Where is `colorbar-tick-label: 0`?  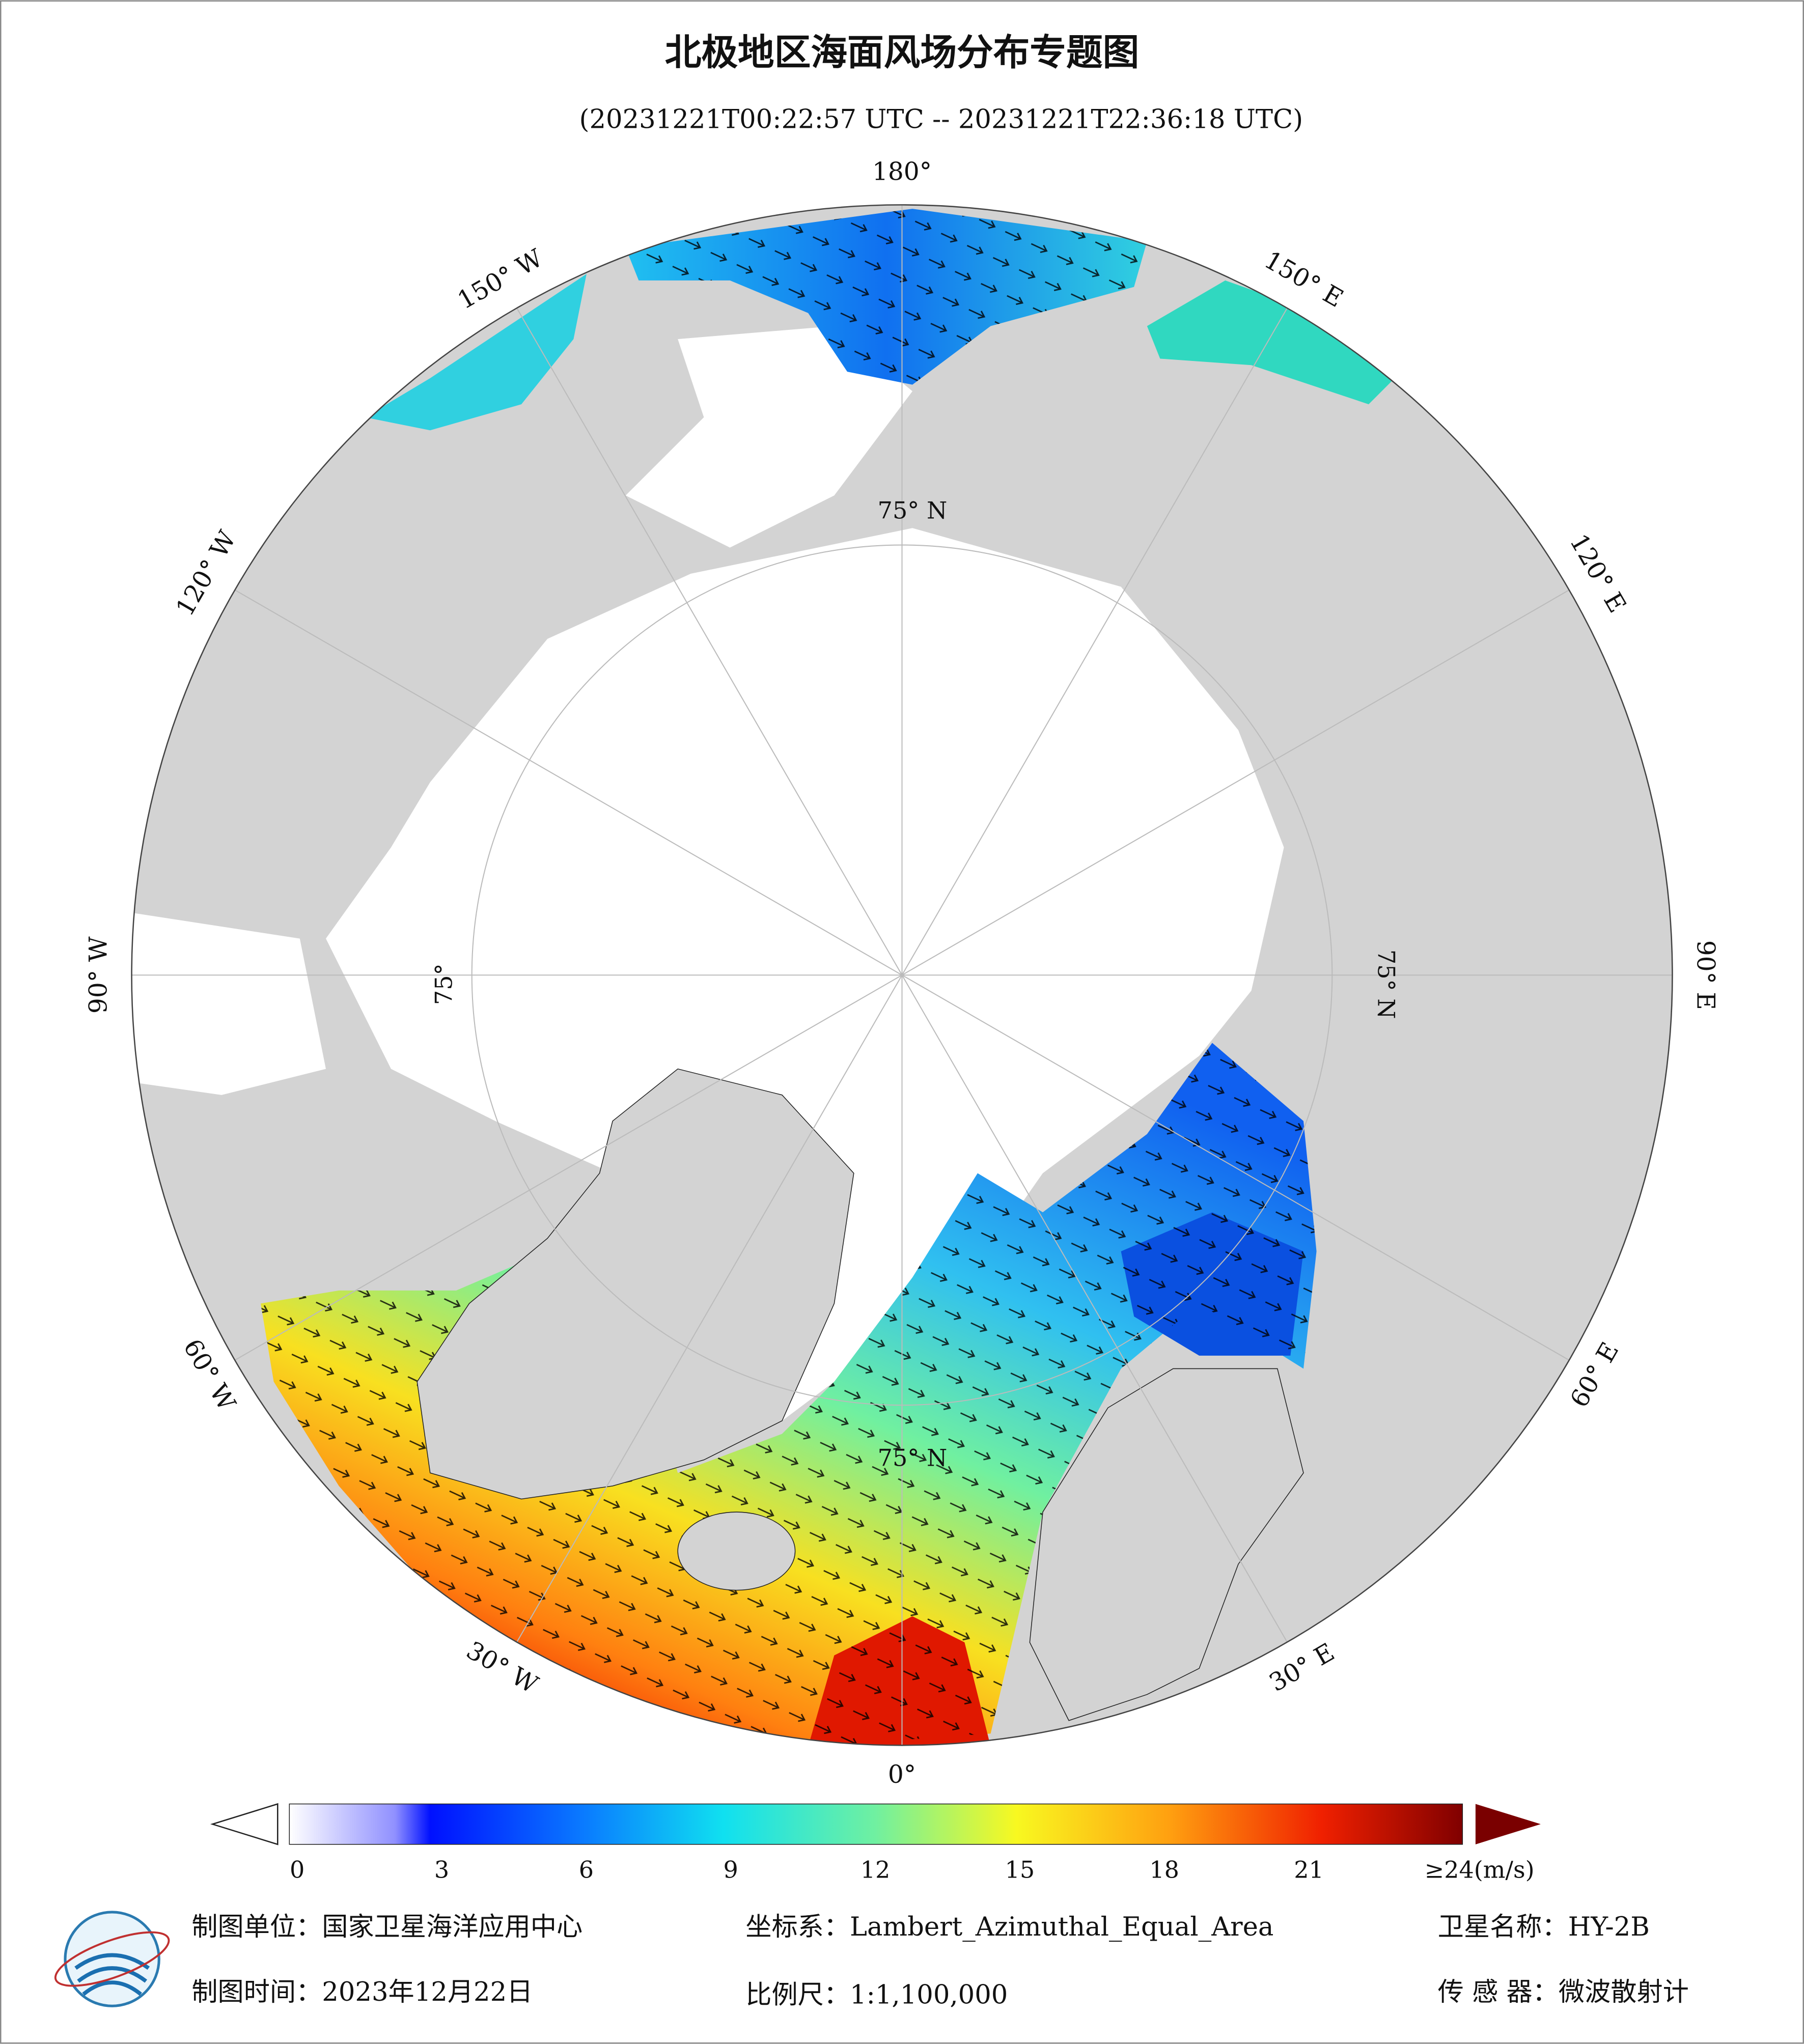
colorbar-tick-label: 0 is located at coordinates (297, 1870).